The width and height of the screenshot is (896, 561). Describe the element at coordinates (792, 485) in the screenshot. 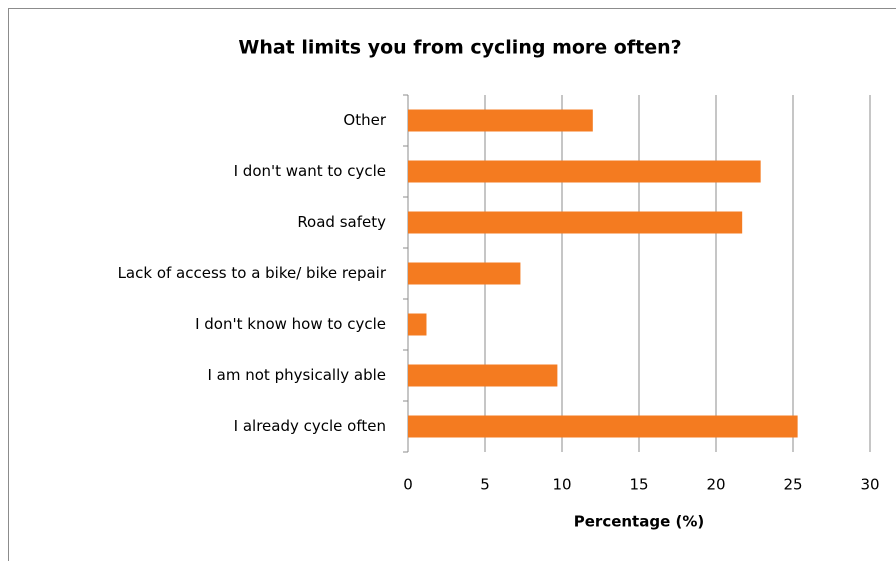

I see `x-tick-label: 25` at that location.